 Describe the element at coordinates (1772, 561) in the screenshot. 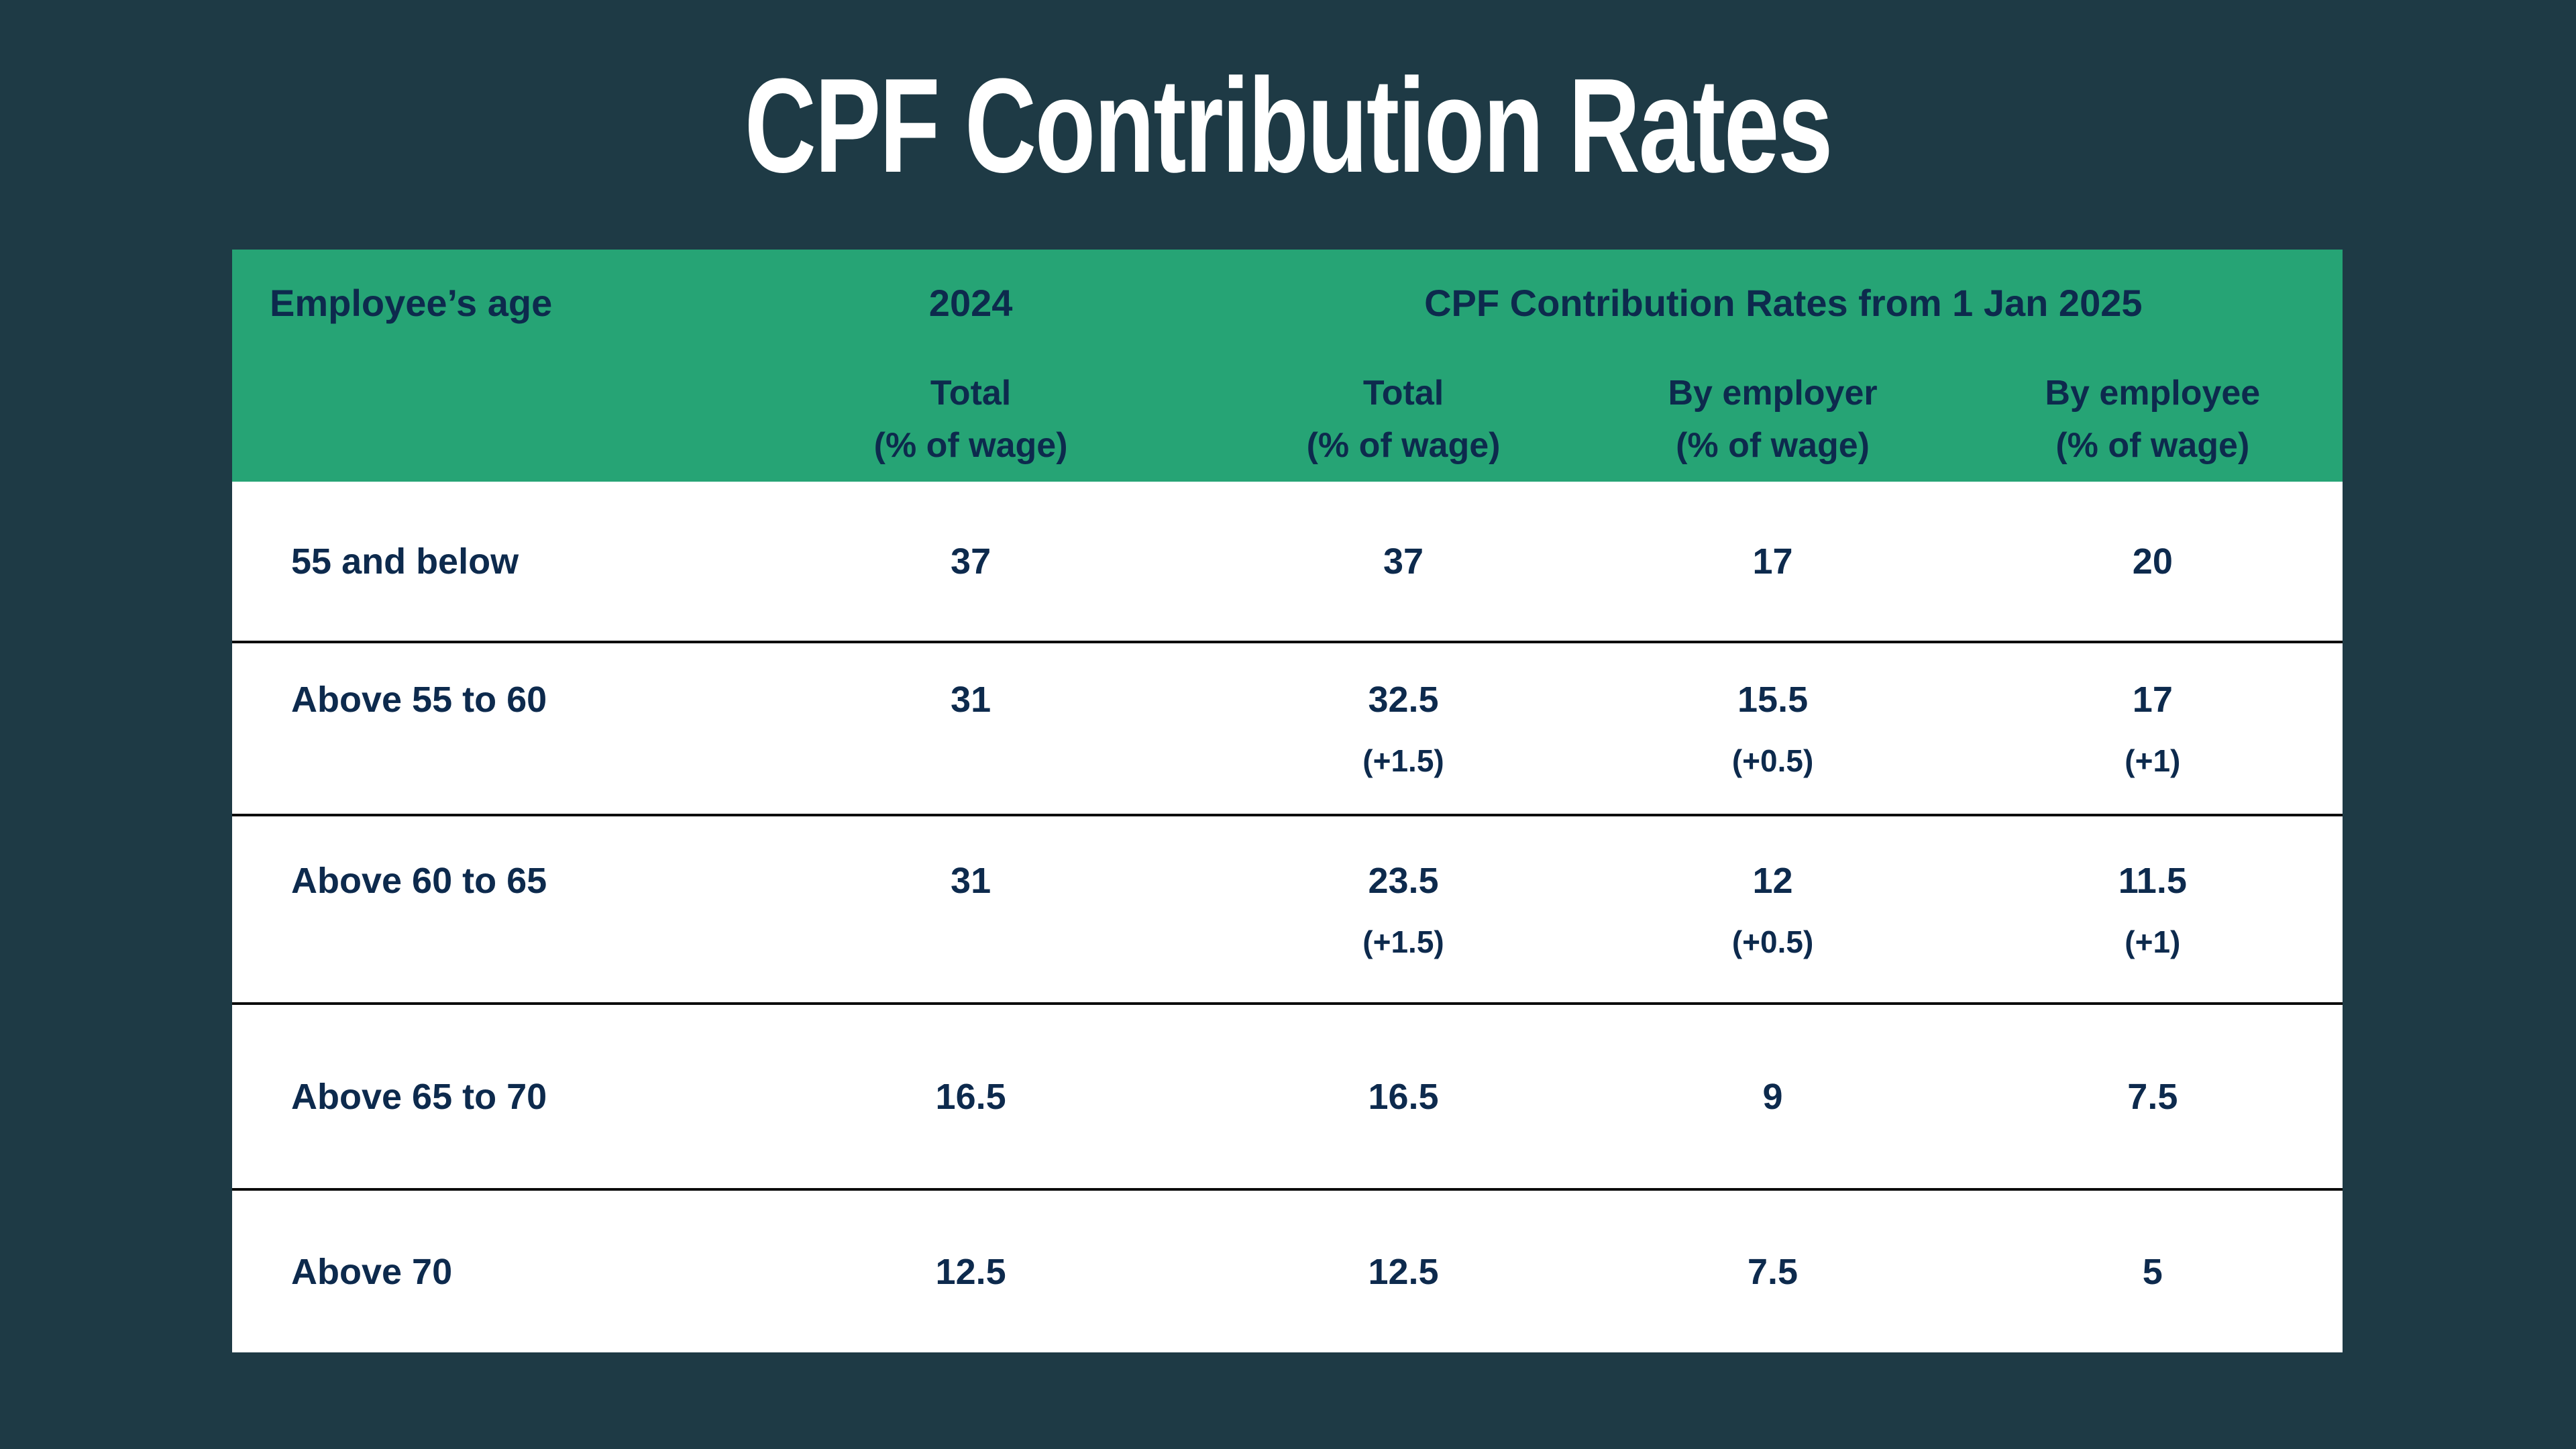

I see `cell-by-employer: 17` at that location.